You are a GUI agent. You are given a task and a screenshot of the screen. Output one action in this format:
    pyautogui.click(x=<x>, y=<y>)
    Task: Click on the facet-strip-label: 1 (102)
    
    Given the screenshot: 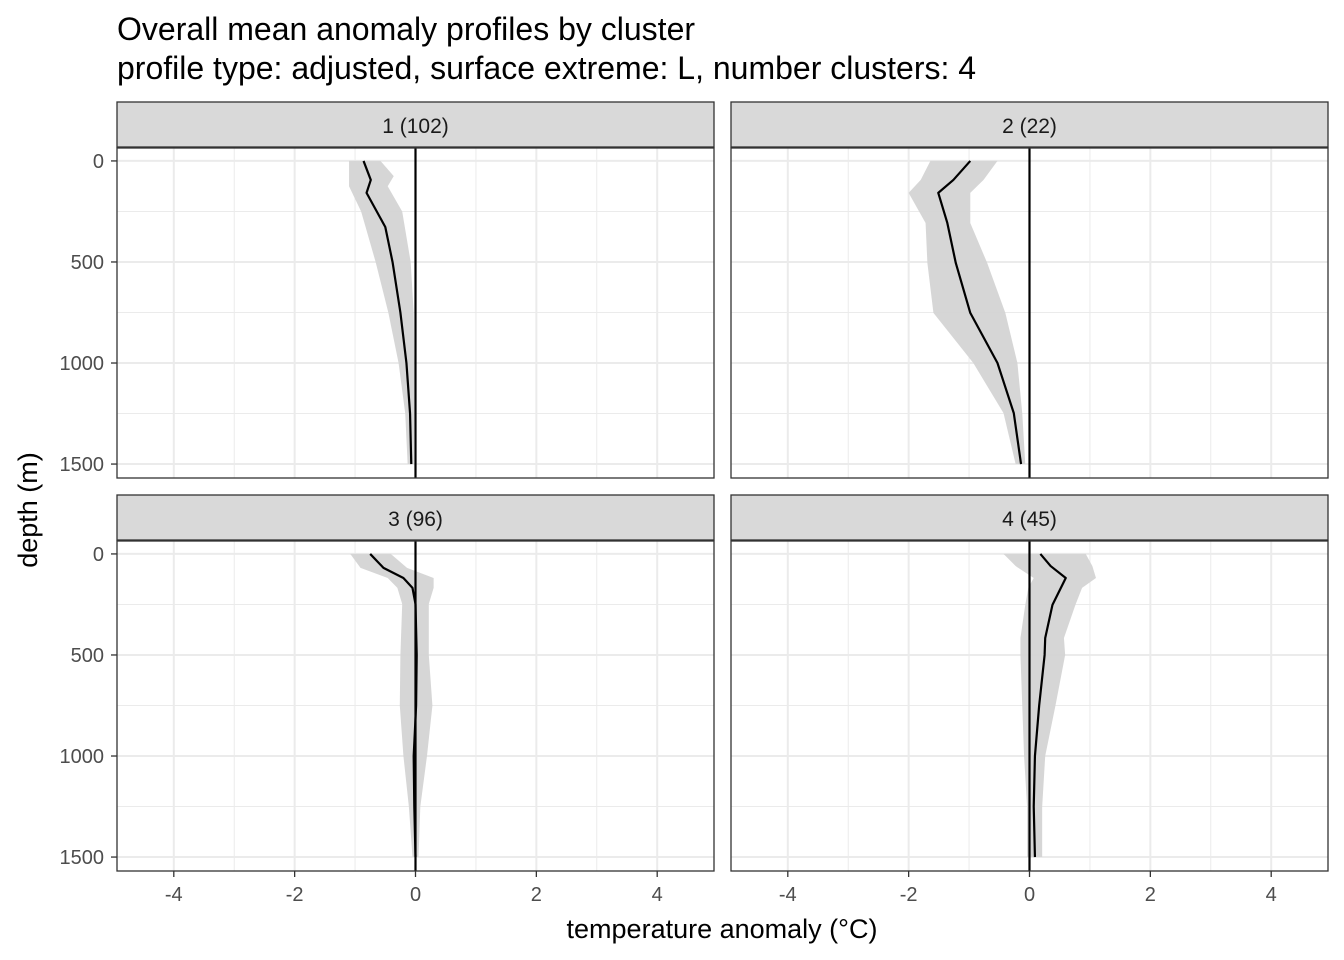 What is the action you would take?
    pyautogui.click(x=415, y=126)
    